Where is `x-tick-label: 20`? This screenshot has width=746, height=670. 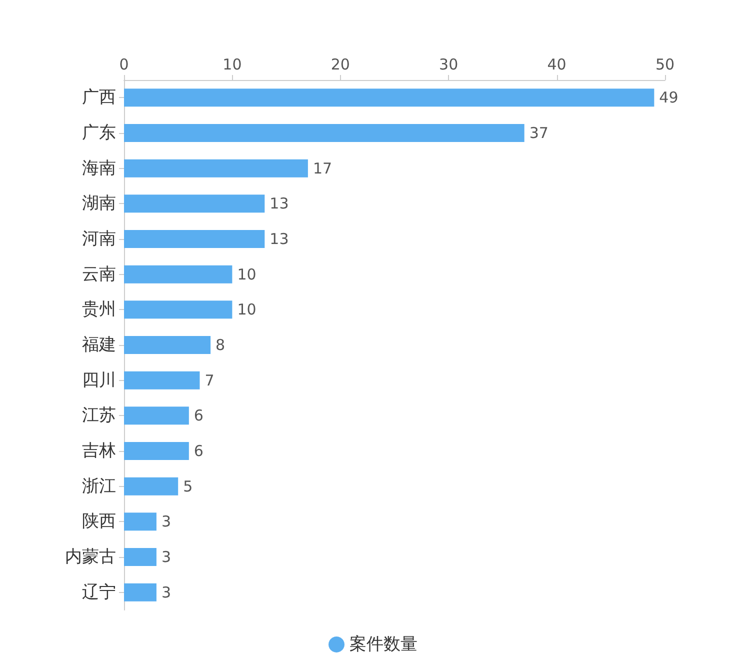 x-tick-label: 20 is located at coordinates (340, 65).